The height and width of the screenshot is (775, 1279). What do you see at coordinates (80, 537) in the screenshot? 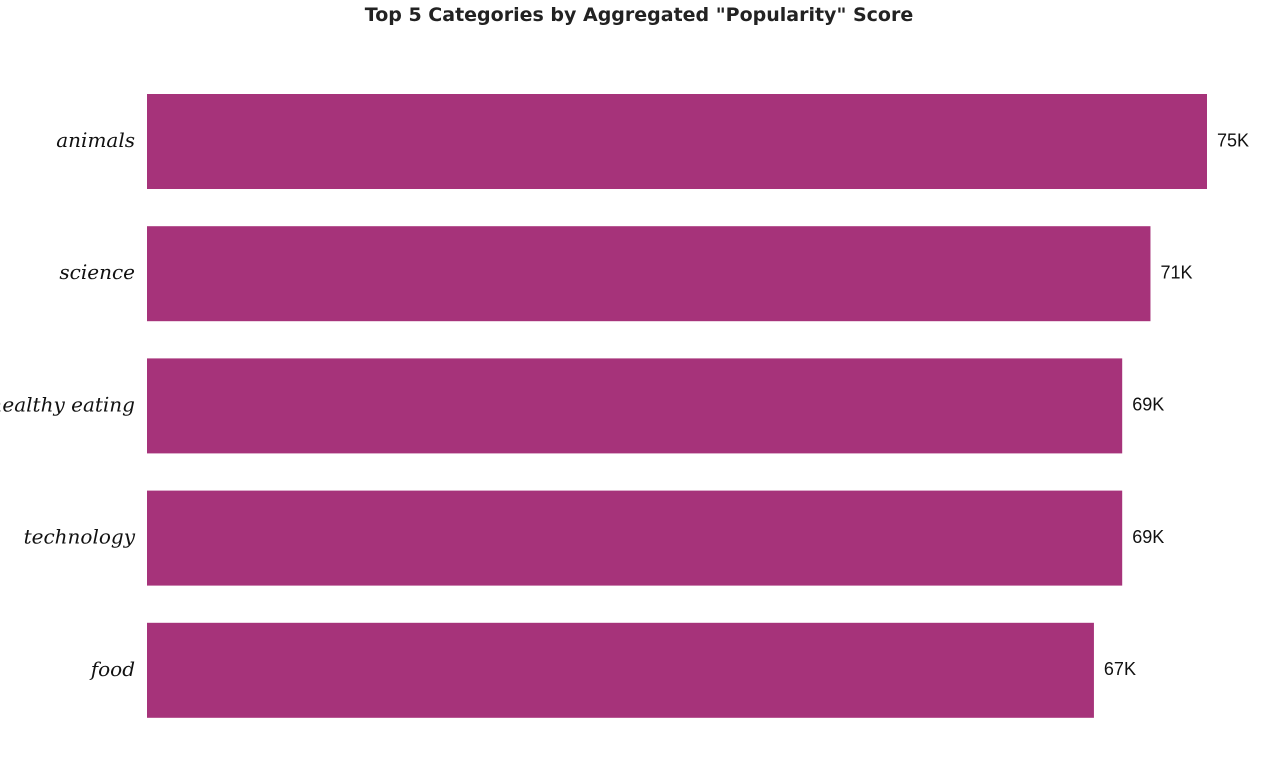
I see `category-label-technology: technology` at bounding box center [80, 537].